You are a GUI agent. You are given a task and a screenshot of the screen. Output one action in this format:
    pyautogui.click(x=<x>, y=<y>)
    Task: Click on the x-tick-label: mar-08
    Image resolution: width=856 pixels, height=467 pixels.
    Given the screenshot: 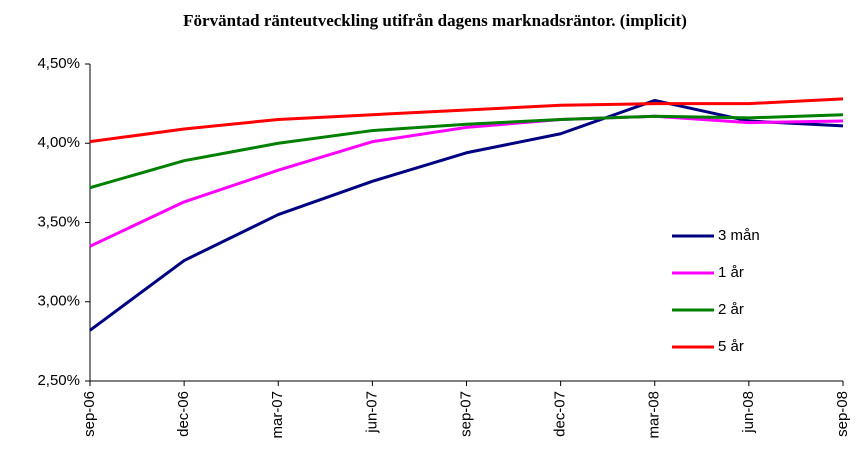 What is the action you would take?
    pyautogui.click(x=654, y=415)
    